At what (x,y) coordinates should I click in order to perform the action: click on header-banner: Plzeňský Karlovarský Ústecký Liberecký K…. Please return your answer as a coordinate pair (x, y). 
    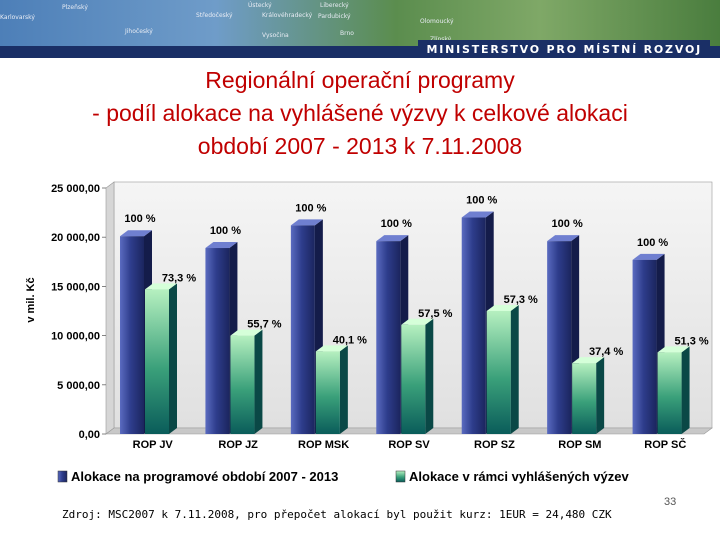
    Looking at the image, I should click on (360, 29).